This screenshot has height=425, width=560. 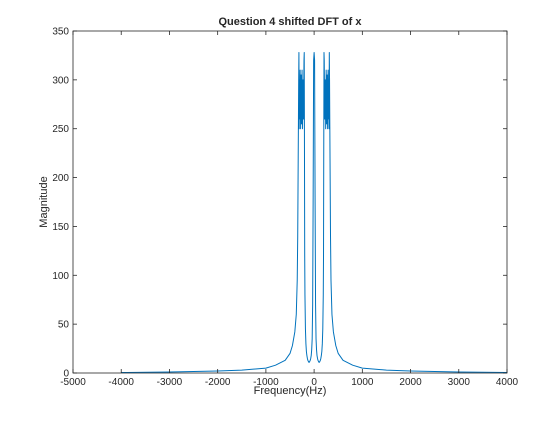 What do you see at coordinates (410, 382) in the screenshot?
I see `x-tick-label: 2000` at bounding box center [410, 382].